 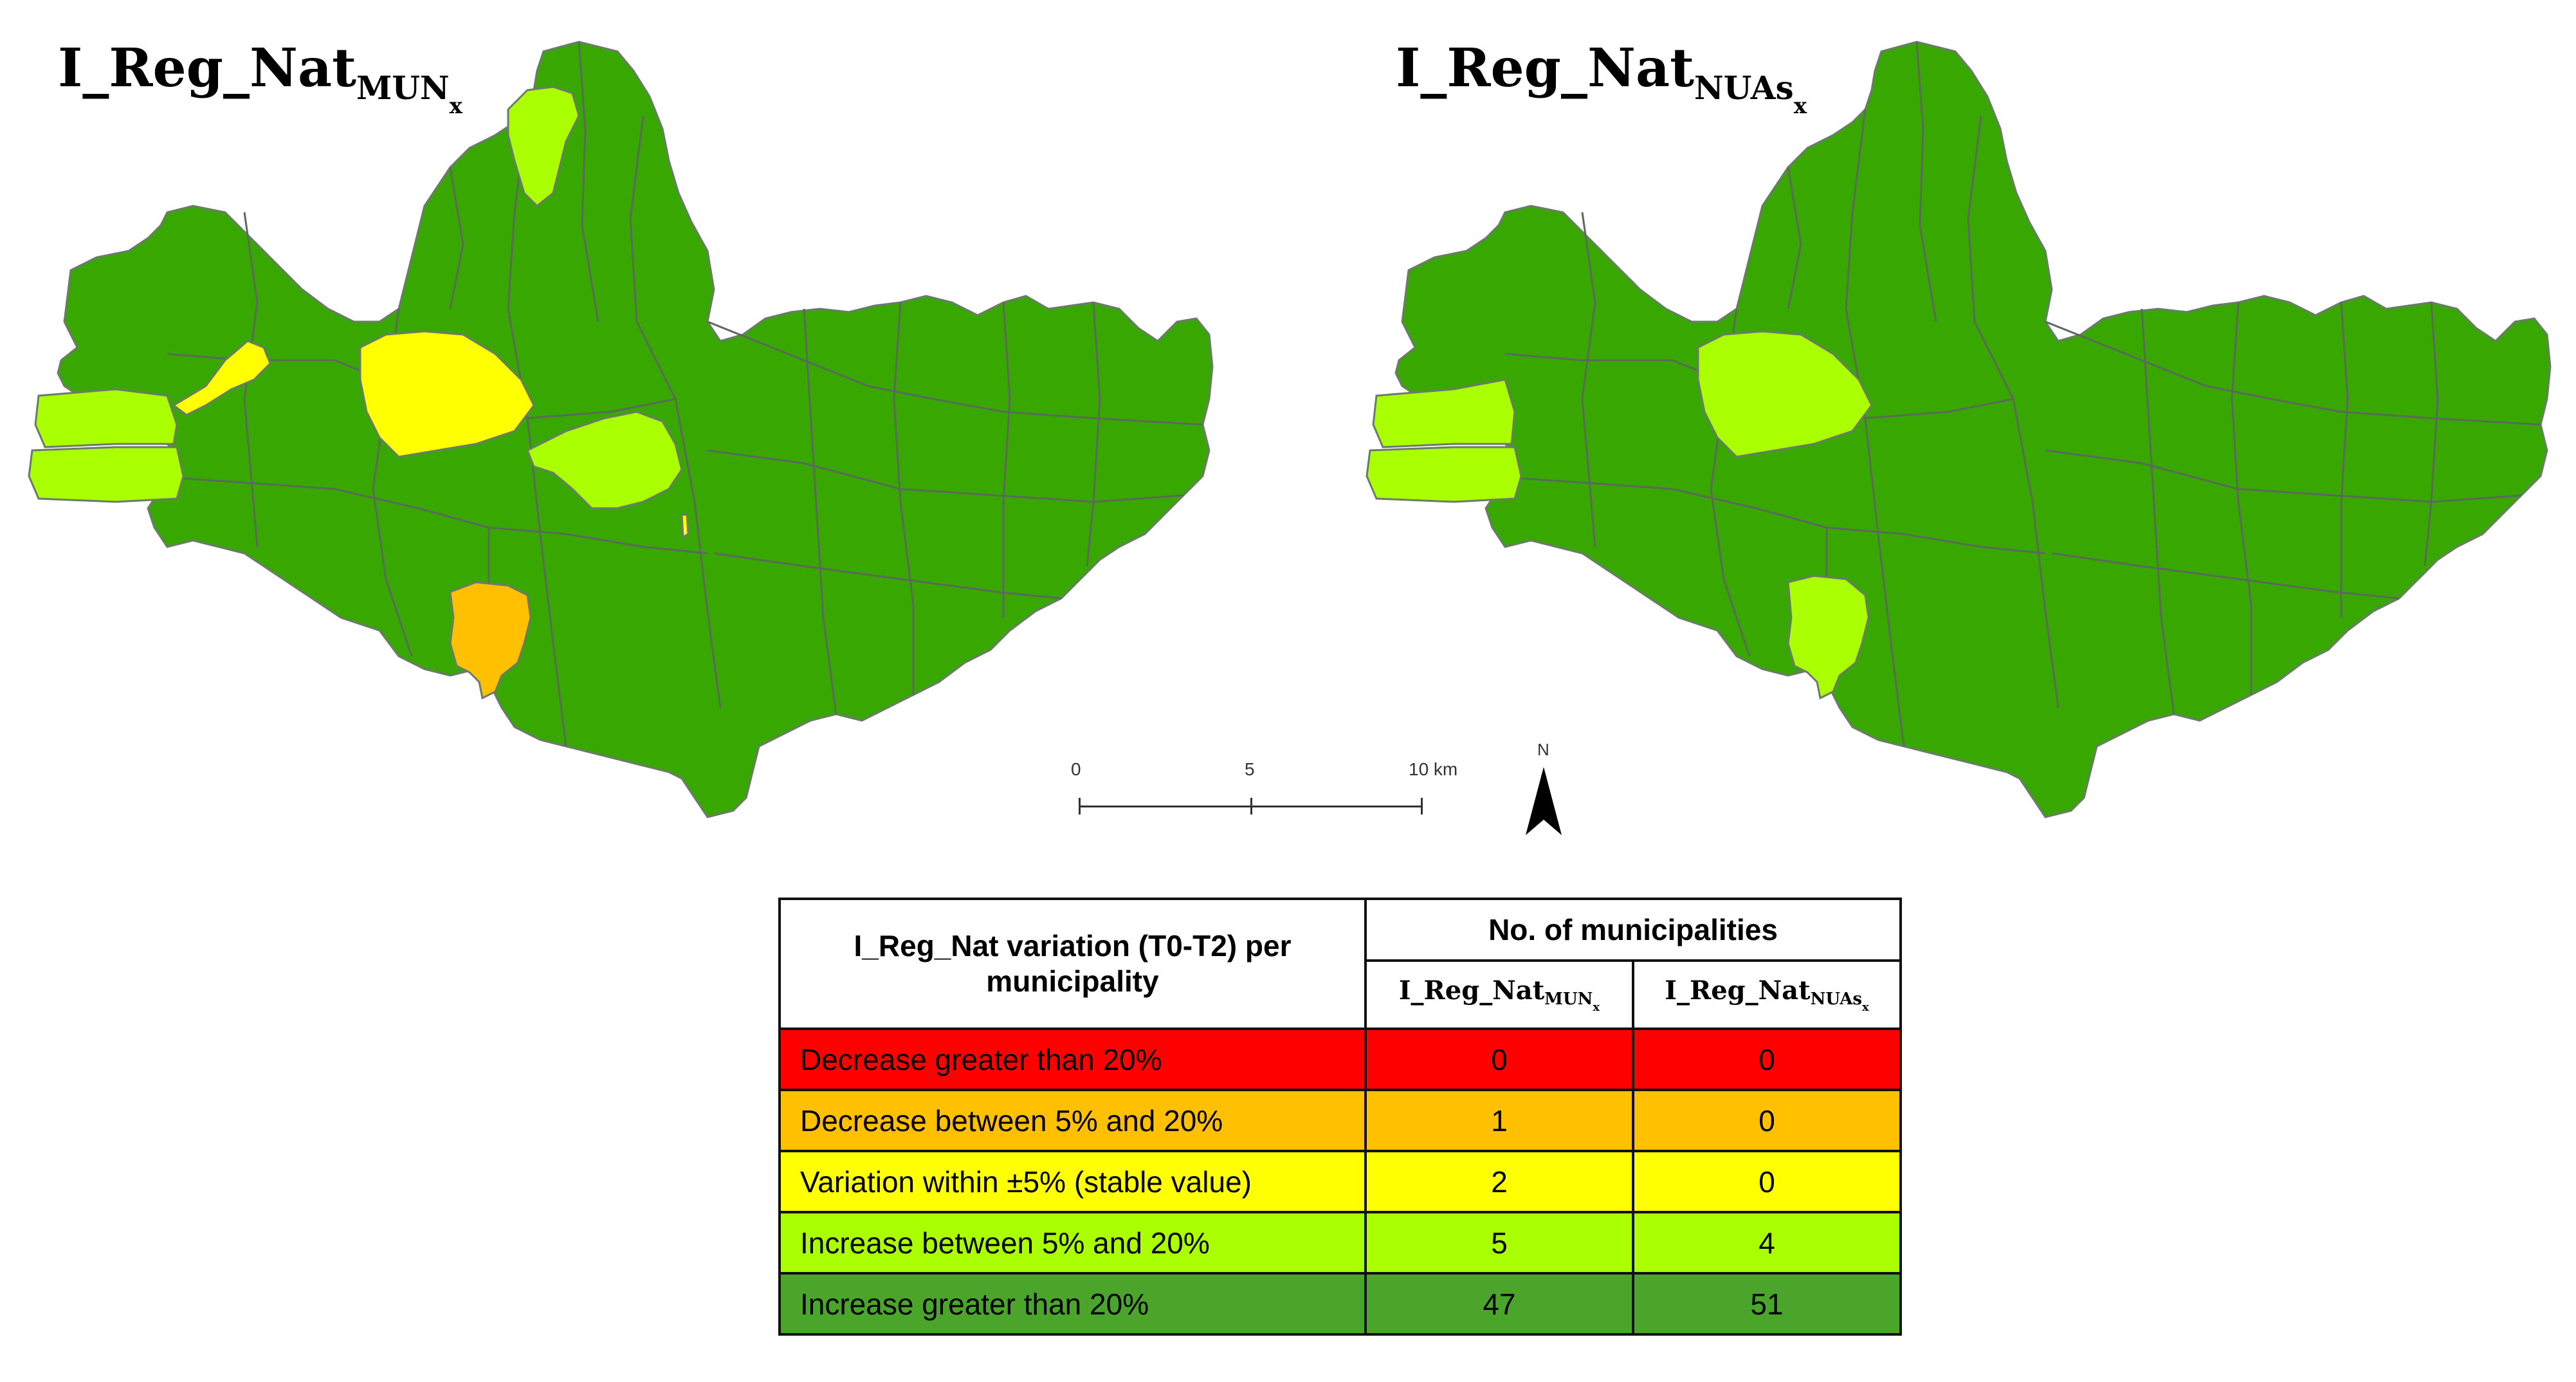 I want to click on legend-row: Increase between 5% and 20% 5 4, so click(x=1340, y=1243).